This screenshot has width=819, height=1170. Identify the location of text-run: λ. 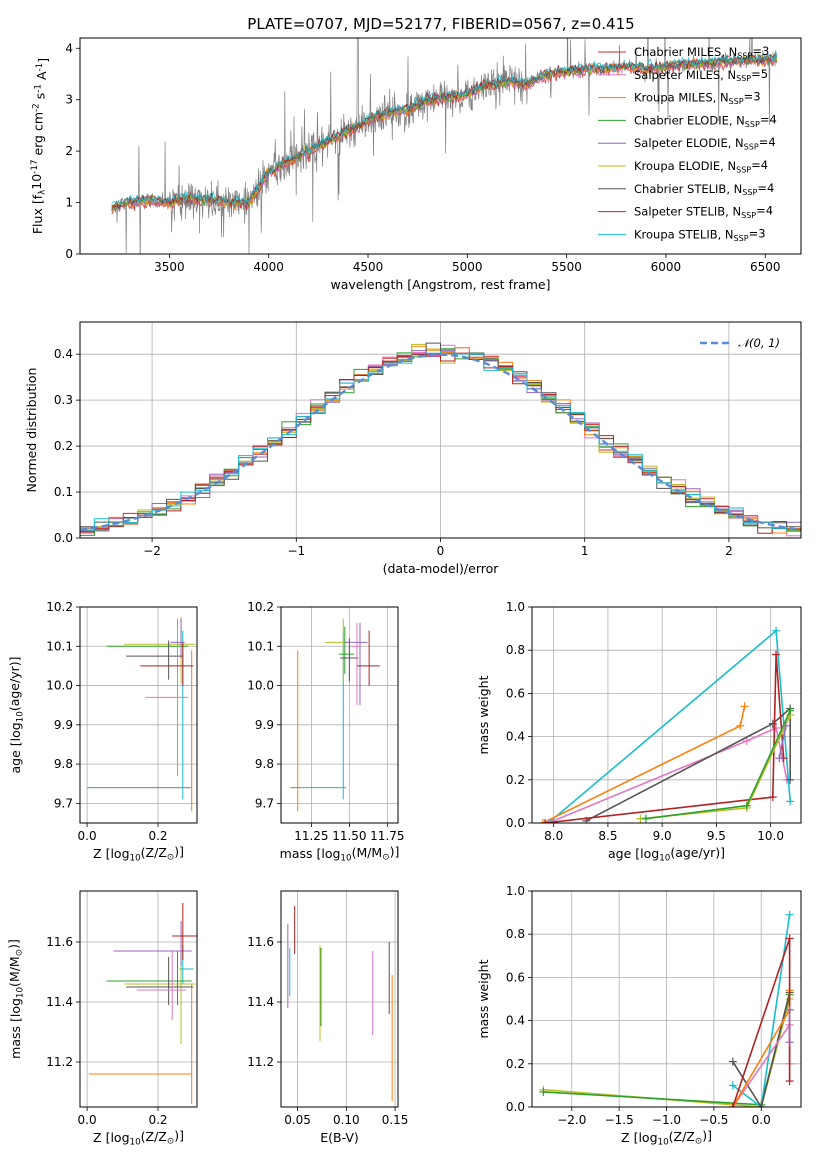
(43, 192).